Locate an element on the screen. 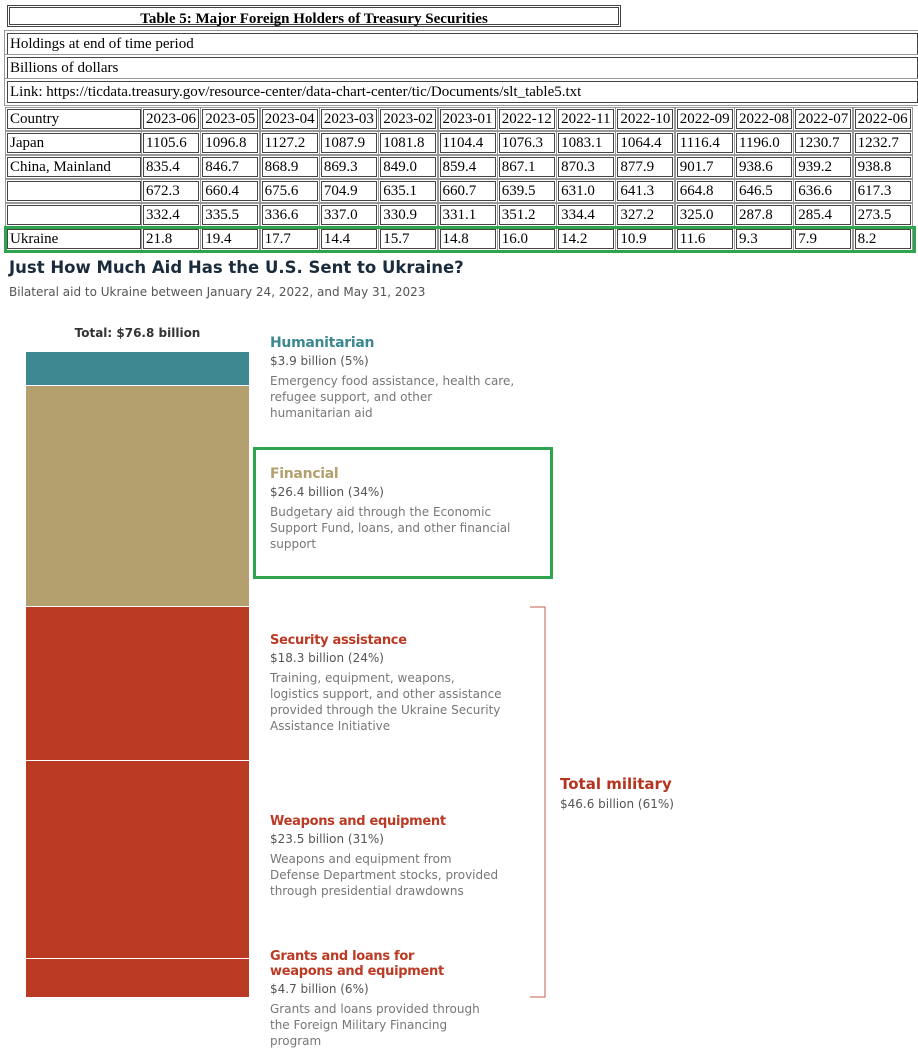  table-cell: 1083.1 is located at coordinates (586, 143).